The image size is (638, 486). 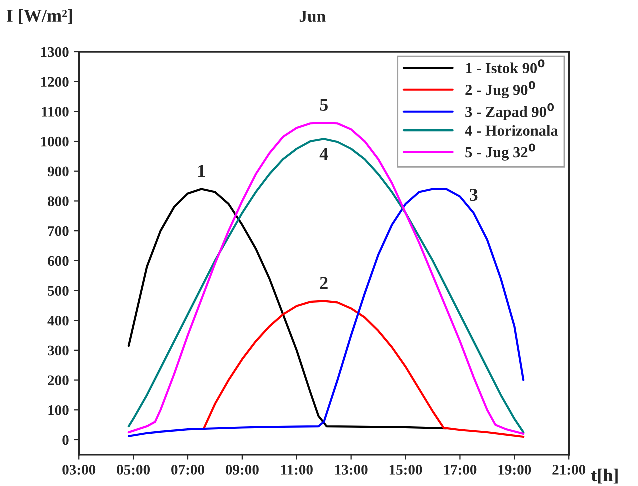 What do you see at coordinates (58, 410) in the screenshot?
I see `y-tick-label: 100` at bounding box center [58, 410].